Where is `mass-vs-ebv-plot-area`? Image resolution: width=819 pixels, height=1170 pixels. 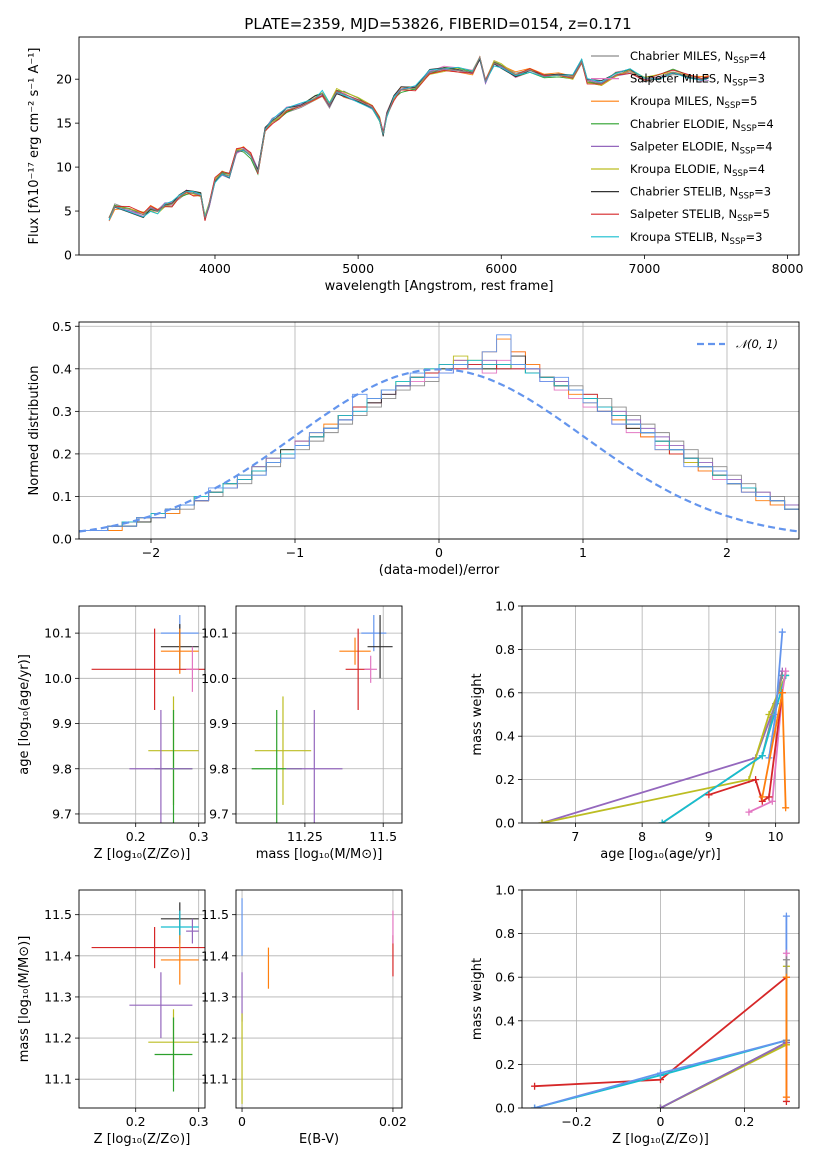 mass-vs-ebv-plot-area is located at coordinates (317, 1001).